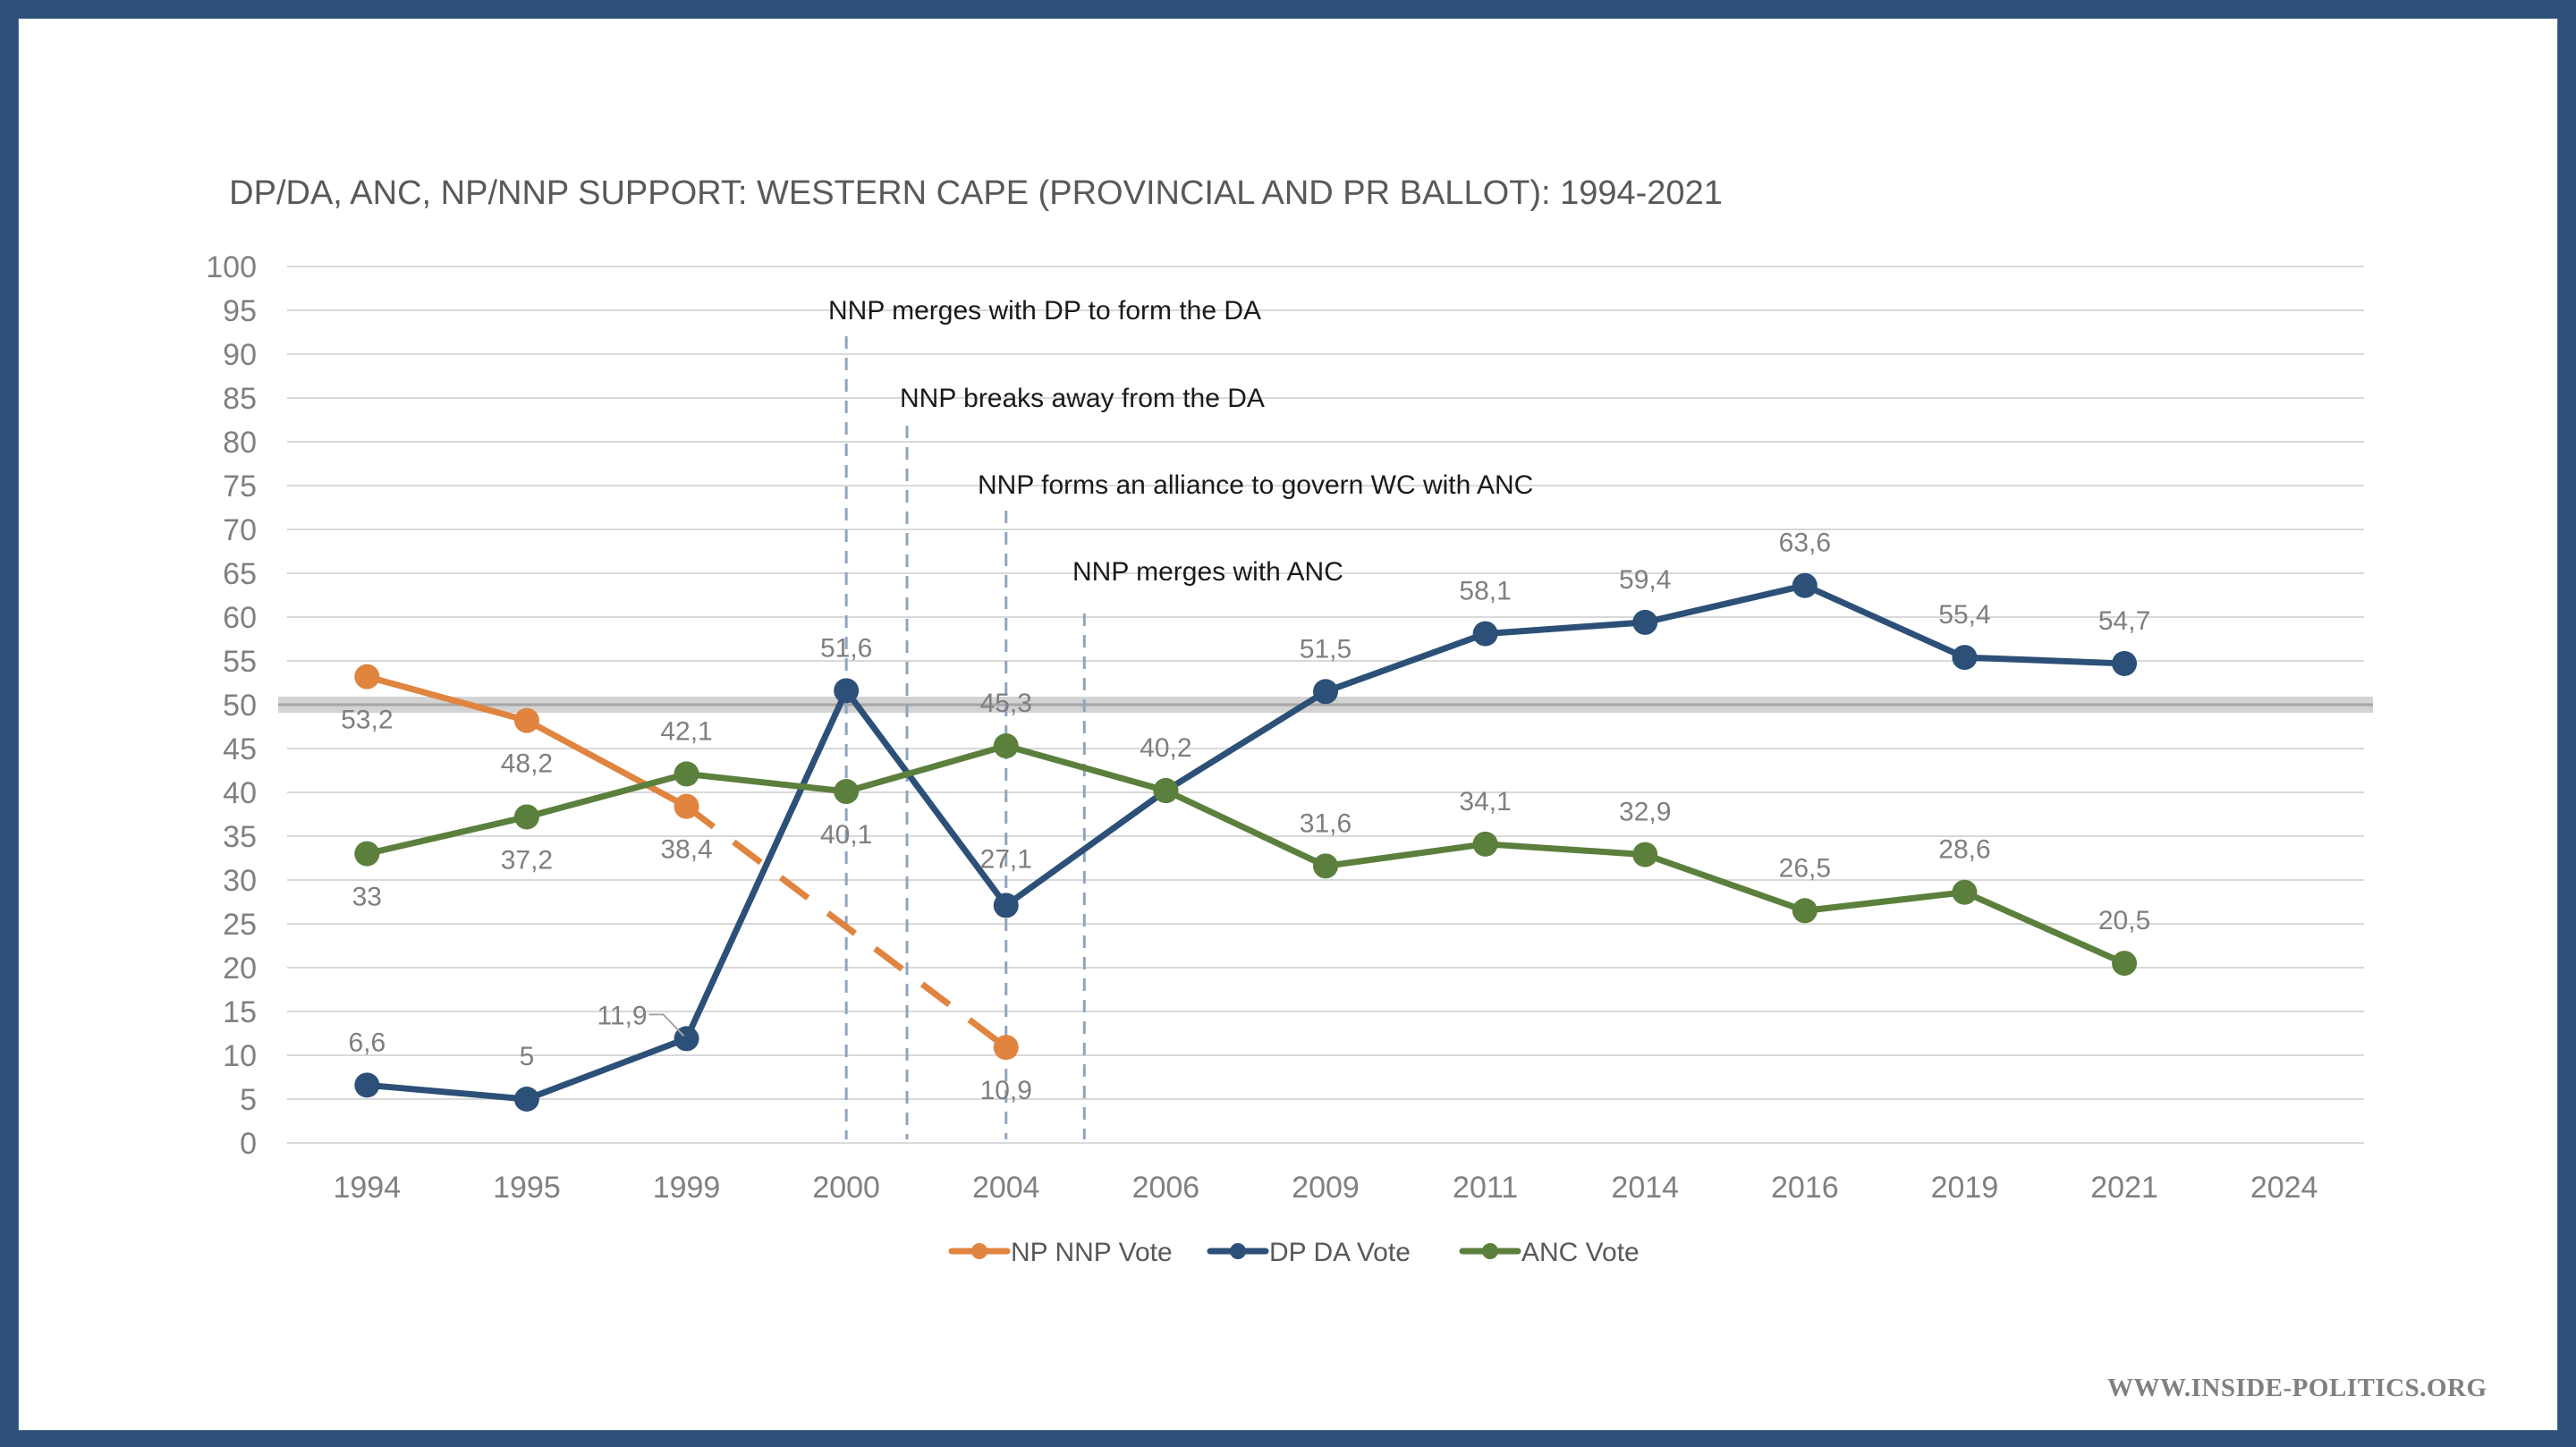  I want to click on y-tick-label: 5, so click(248, 1100).